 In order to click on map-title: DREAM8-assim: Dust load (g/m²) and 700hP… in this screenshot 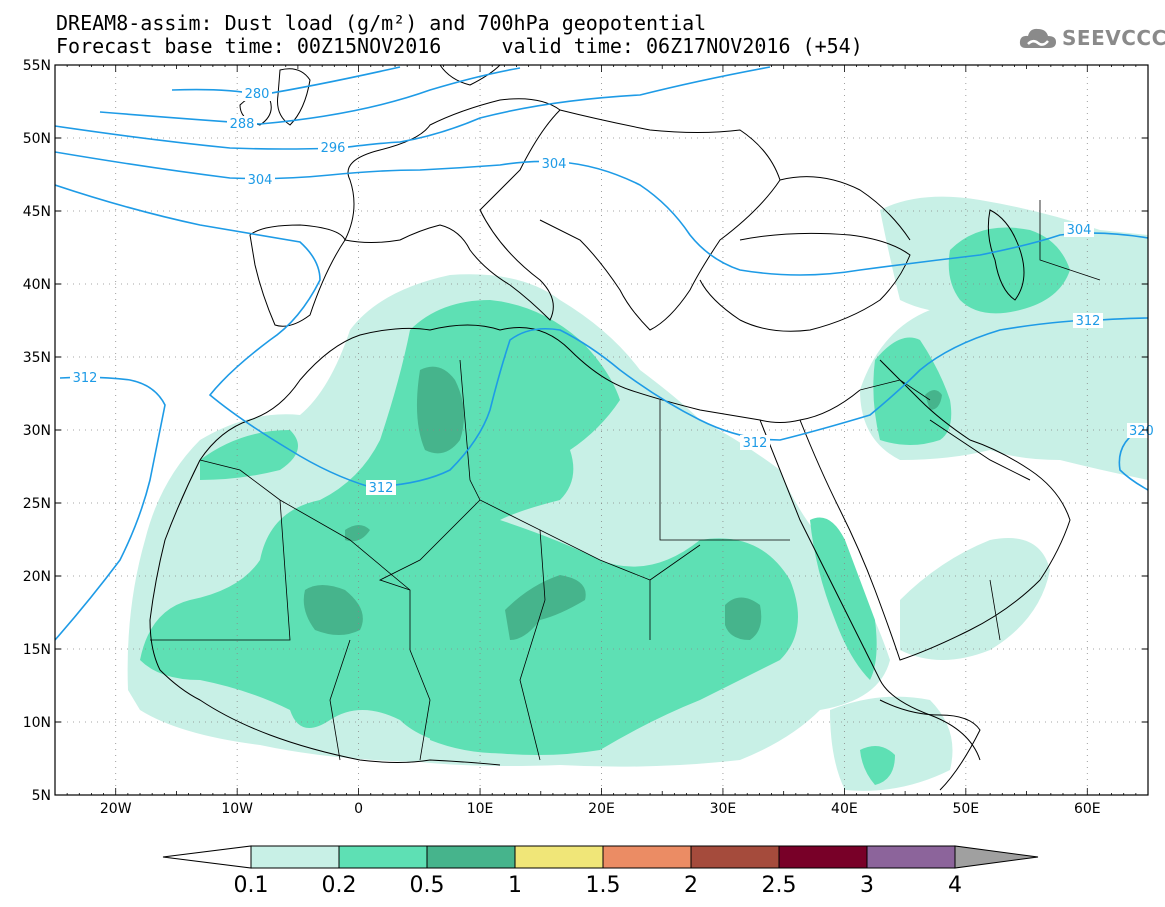, I will do `click(381, 23)`.